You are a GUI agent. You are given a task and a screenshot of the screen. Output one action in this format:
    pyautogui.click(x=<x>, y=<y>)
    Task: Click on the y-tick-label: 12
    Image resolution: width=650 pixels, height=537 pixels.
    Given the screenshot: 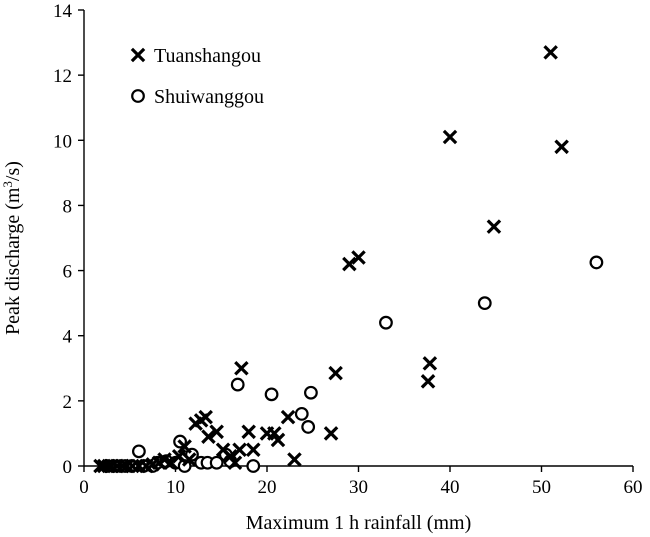 What is the action you would take?
    pyautogui.click(x=62, y=76)
    